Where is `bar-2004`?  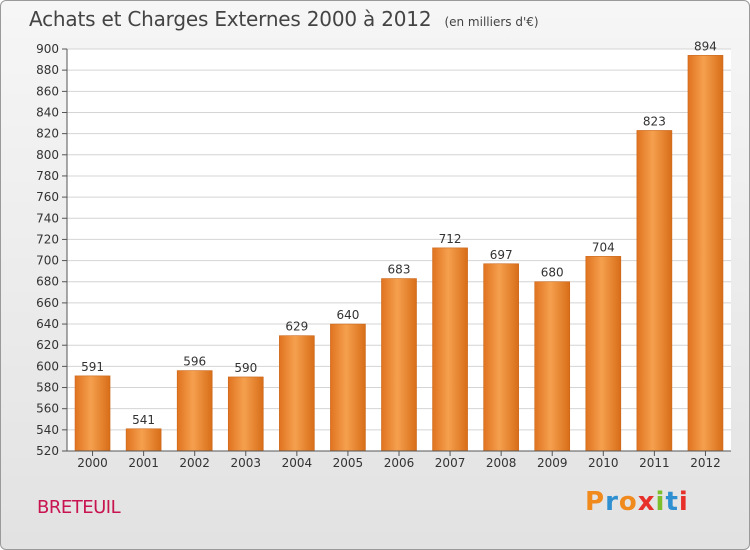 bar-2004 is located at coordinates (297, 393).